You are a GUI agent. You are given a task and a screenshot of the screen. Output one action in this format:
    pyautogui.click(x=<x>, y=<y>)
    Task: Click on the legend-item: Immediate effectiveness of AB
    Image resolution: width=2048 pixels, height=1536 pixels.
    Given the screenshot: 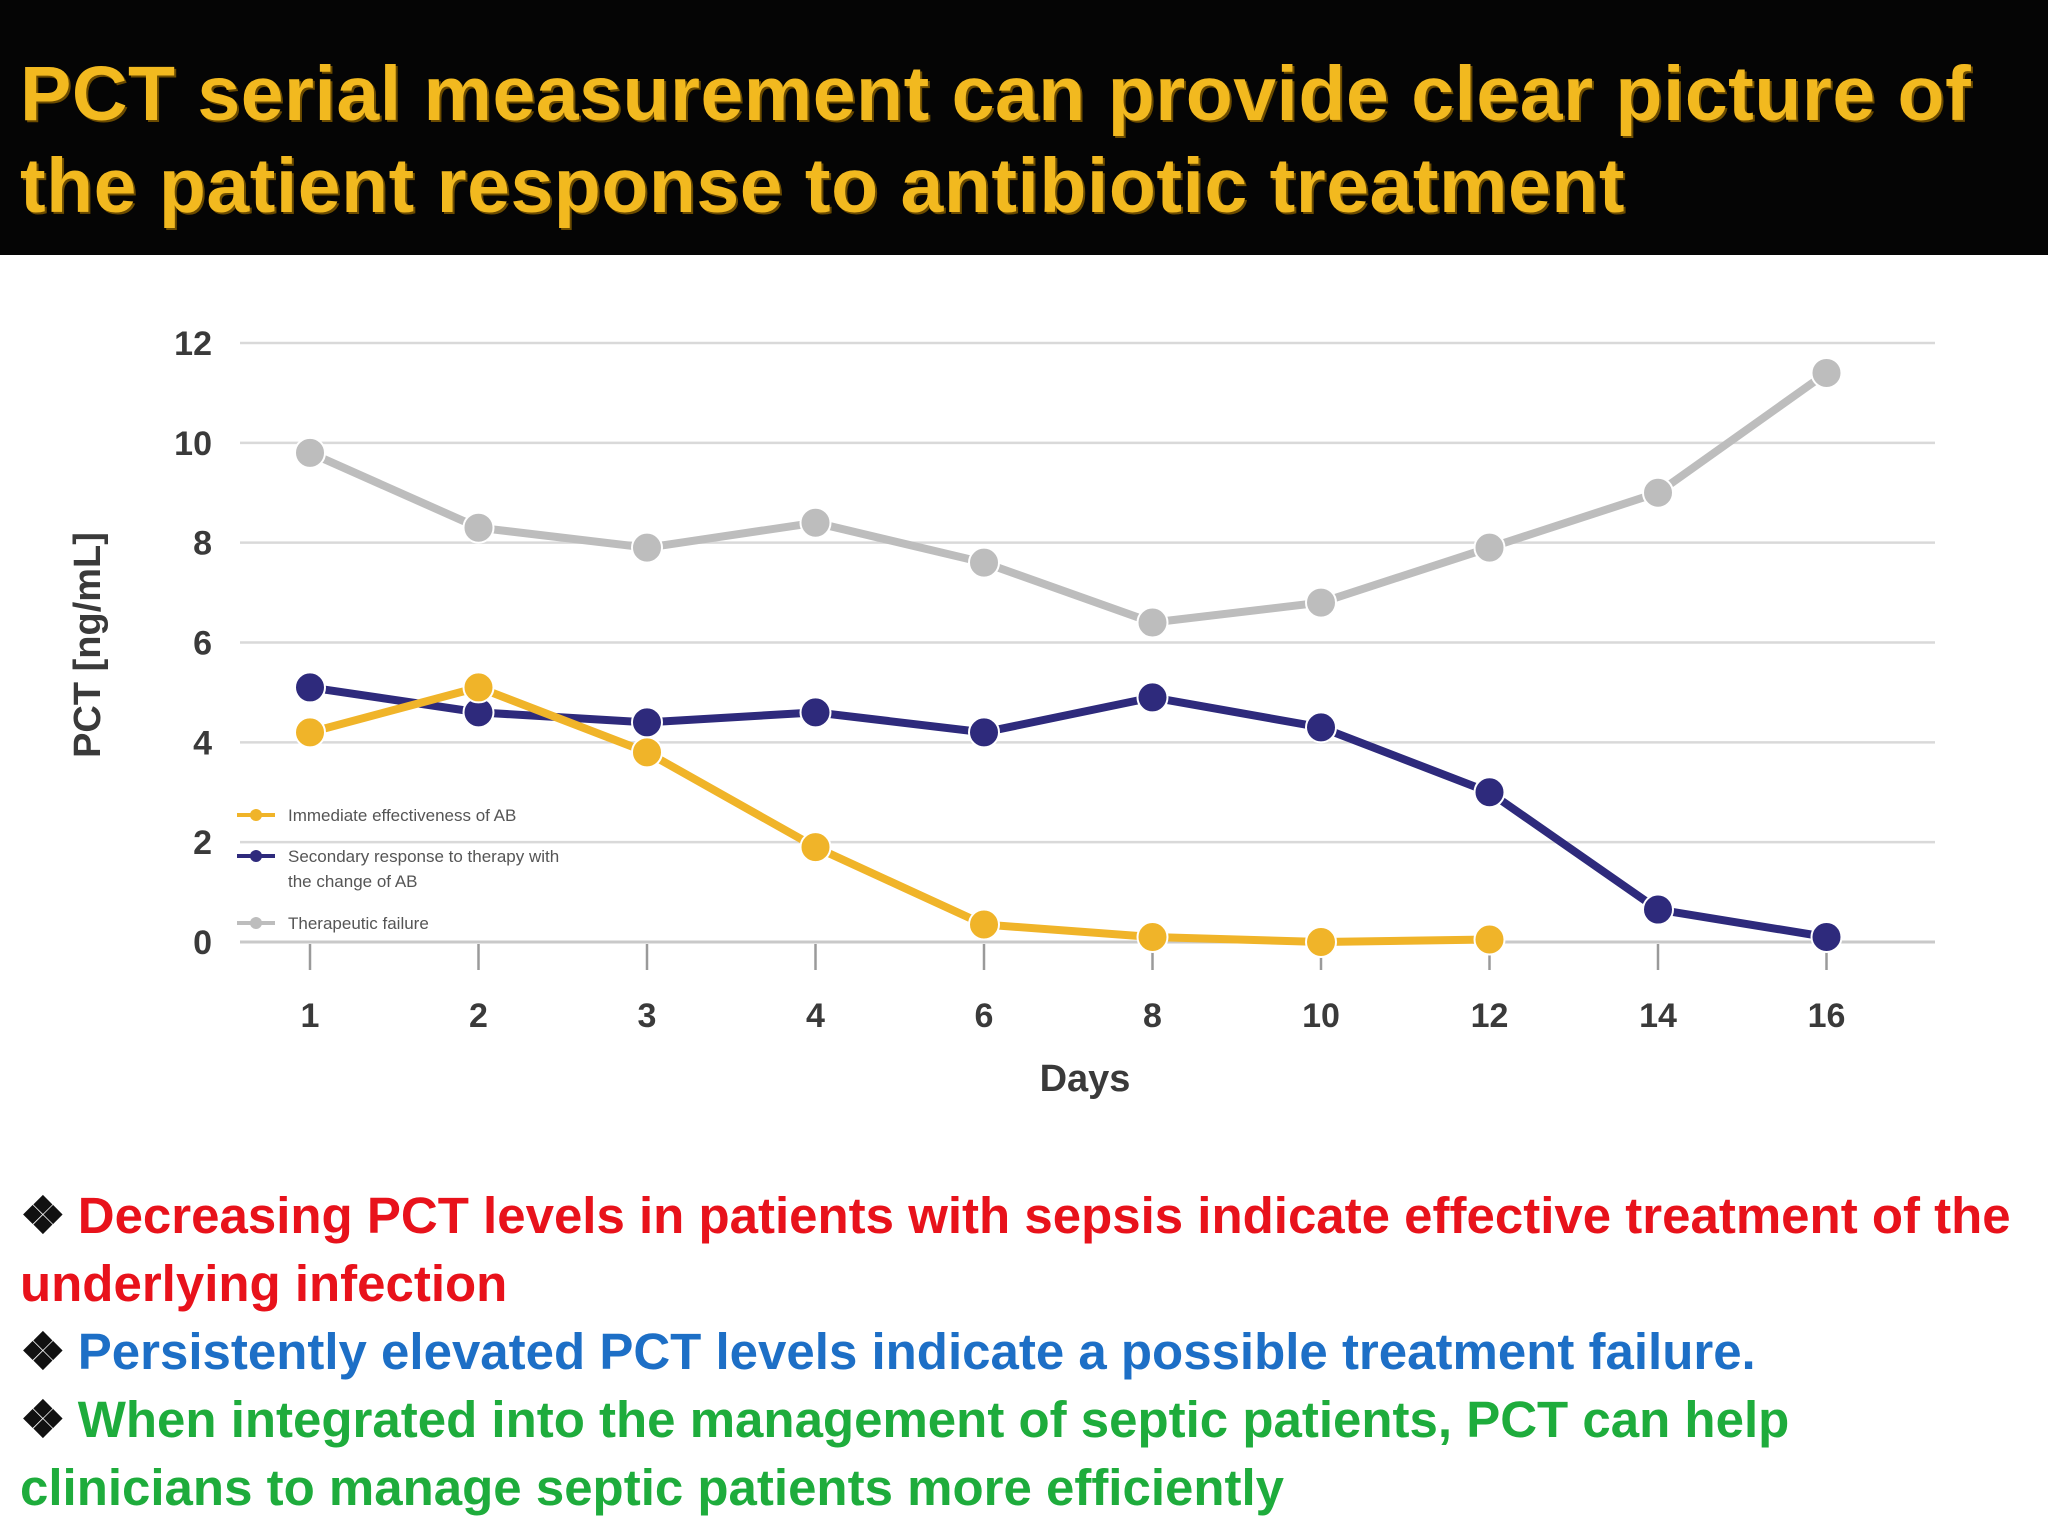 What is the action you would take?
    pyautogui.click(x=376, y=815)
    